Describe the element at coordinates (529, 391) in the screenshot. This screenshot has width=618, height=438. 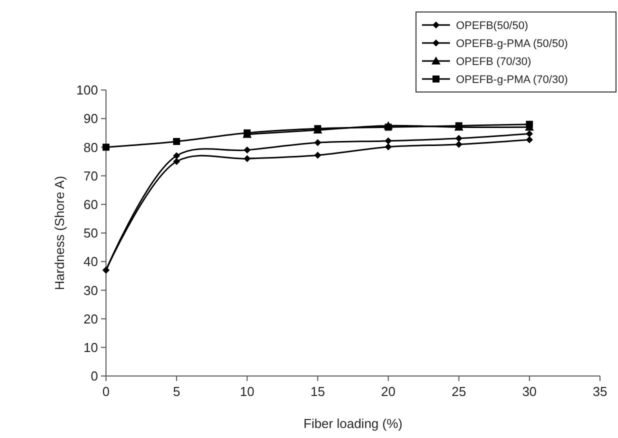
I see `x-tick-label: 30` at that location.